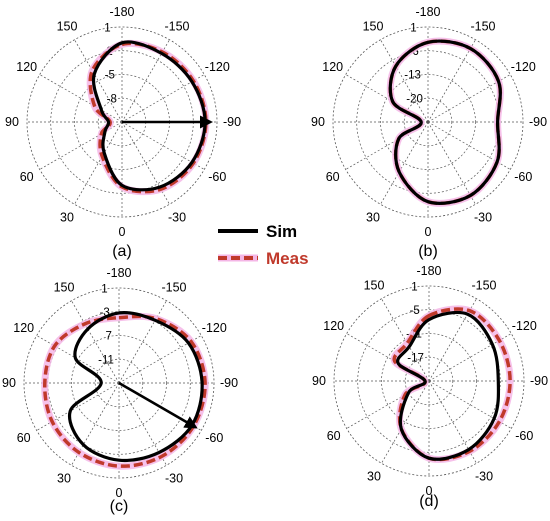  What do you see at coordinates (217, 67) in the screenshot?
I see `panel-a-angle-label: -120` at bounding box center [217, 67].